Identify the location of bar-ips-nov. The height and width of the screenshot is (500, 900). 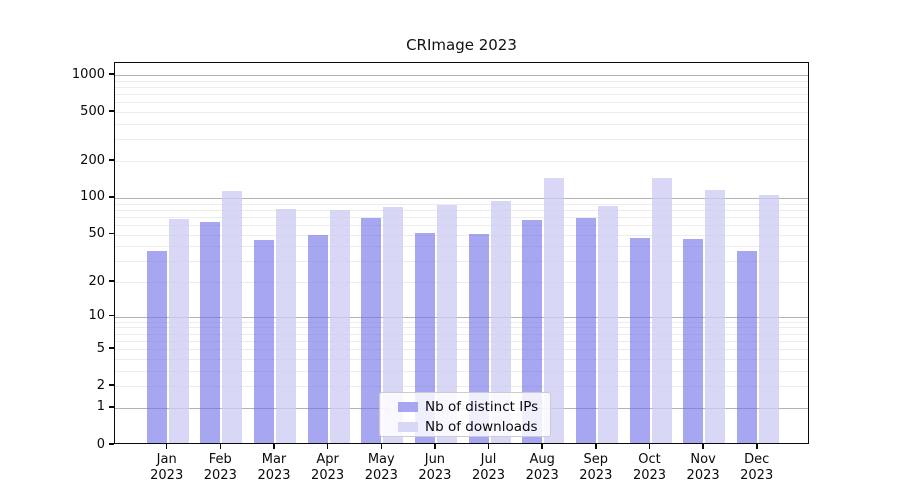
(693, 341).